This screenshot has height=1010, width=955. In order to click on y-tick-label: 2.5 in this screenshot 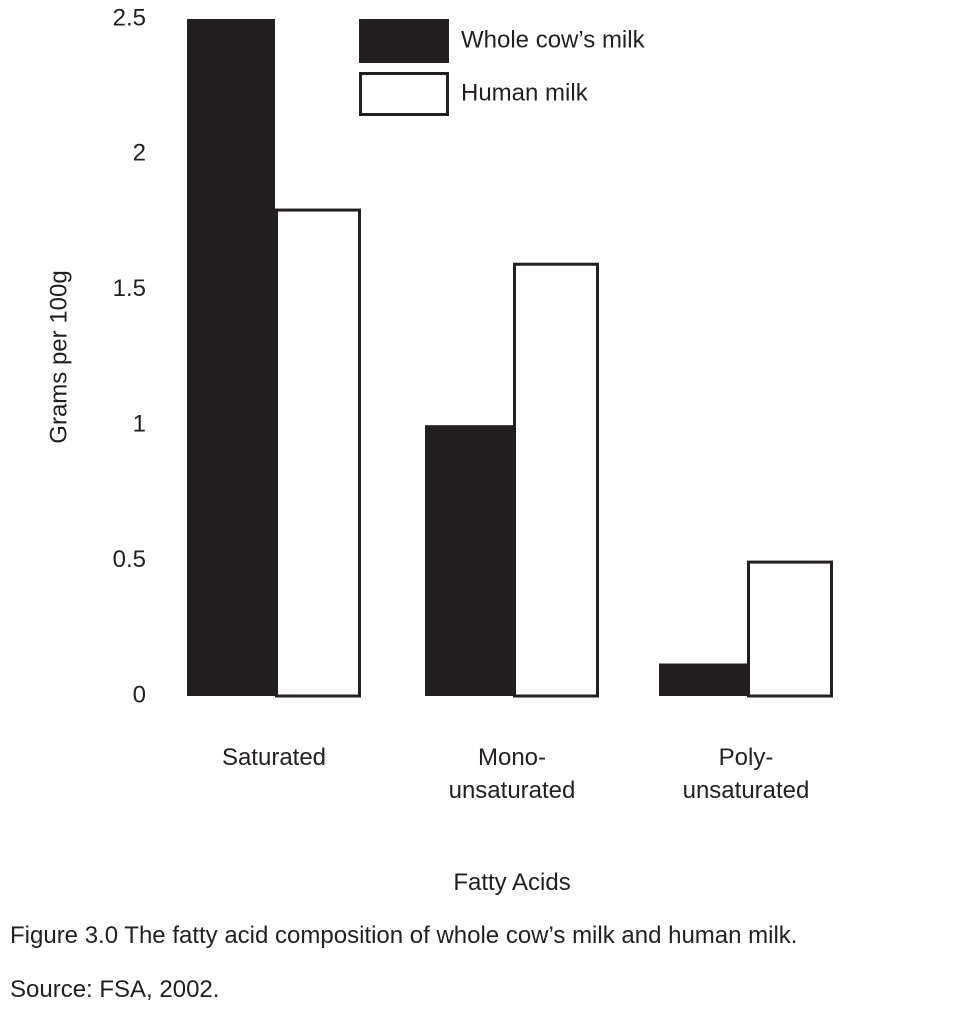, I will do `click(129, 17)`.